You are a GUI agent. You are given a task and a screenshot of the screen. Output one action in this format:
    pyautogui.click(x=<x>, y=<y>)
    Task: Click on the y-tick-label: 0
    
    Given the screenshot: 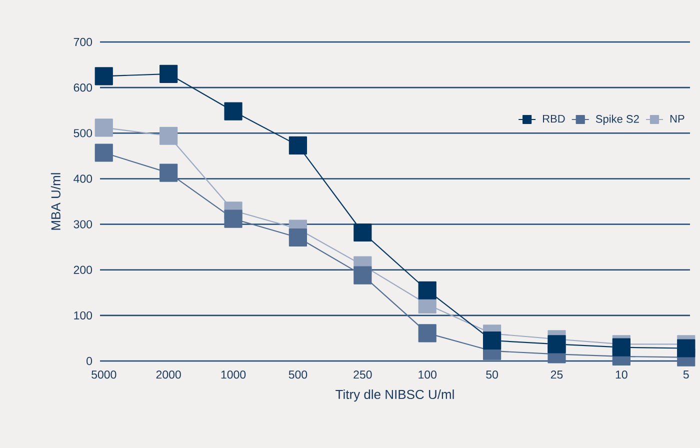 What is the action you would take?
    pyautogui.click(x=89, y=361)
    